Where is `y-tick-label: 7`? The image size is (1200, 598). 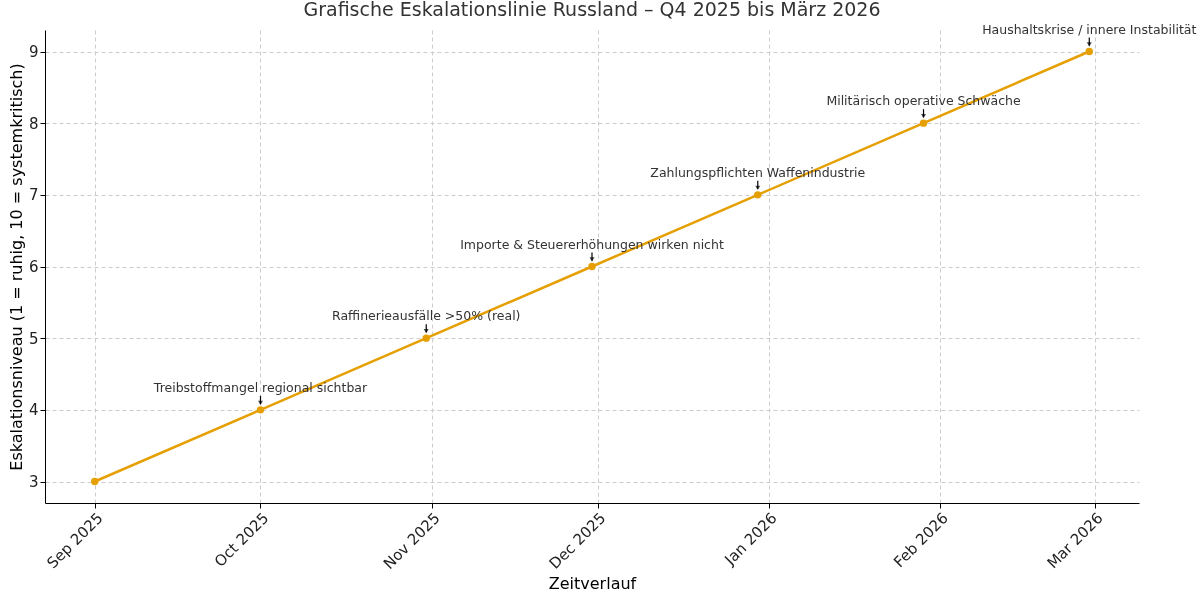 y-tick-label: 7 is located at coordinates (33, 195).